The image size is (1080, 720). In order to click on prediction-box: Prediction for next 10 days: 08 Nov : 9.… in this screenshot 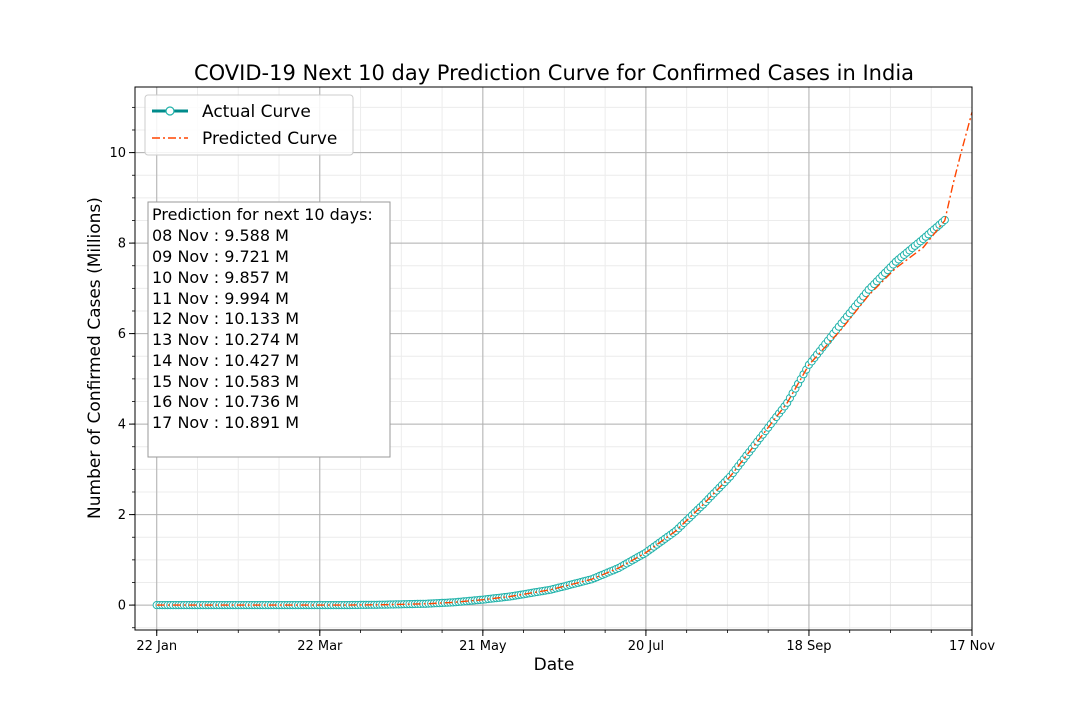, I will do `click(269, 329)`.